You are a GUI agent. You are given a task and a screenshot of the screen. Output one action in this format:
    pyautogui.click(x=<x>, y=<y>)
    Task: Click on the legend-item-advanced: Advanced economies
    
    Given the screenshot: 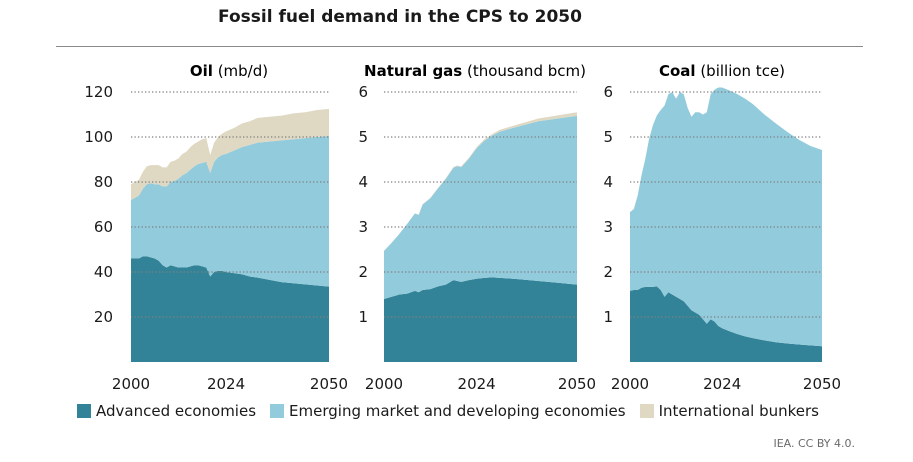 What is the action you would take?
    pyautogui.click(x=166, y=411)
    